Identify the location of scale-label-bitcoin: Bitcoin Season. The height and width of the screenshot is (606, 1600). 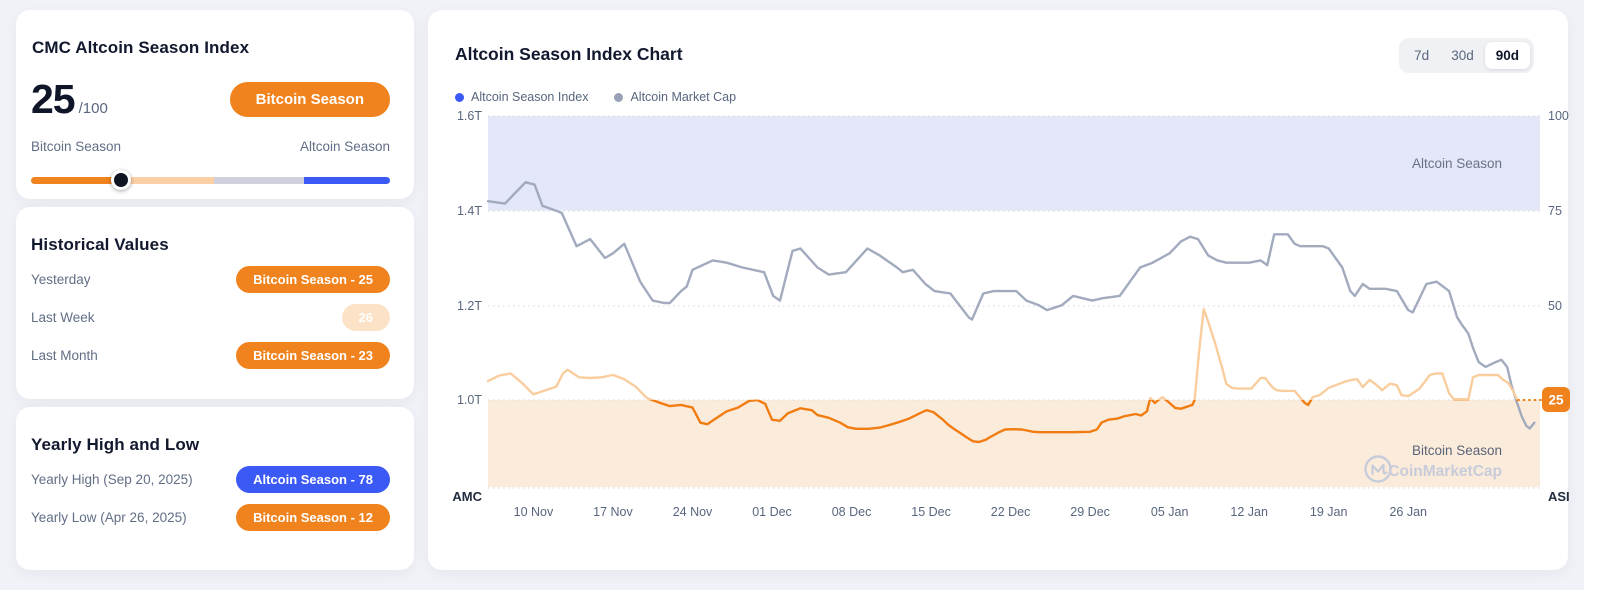
(76, 146).